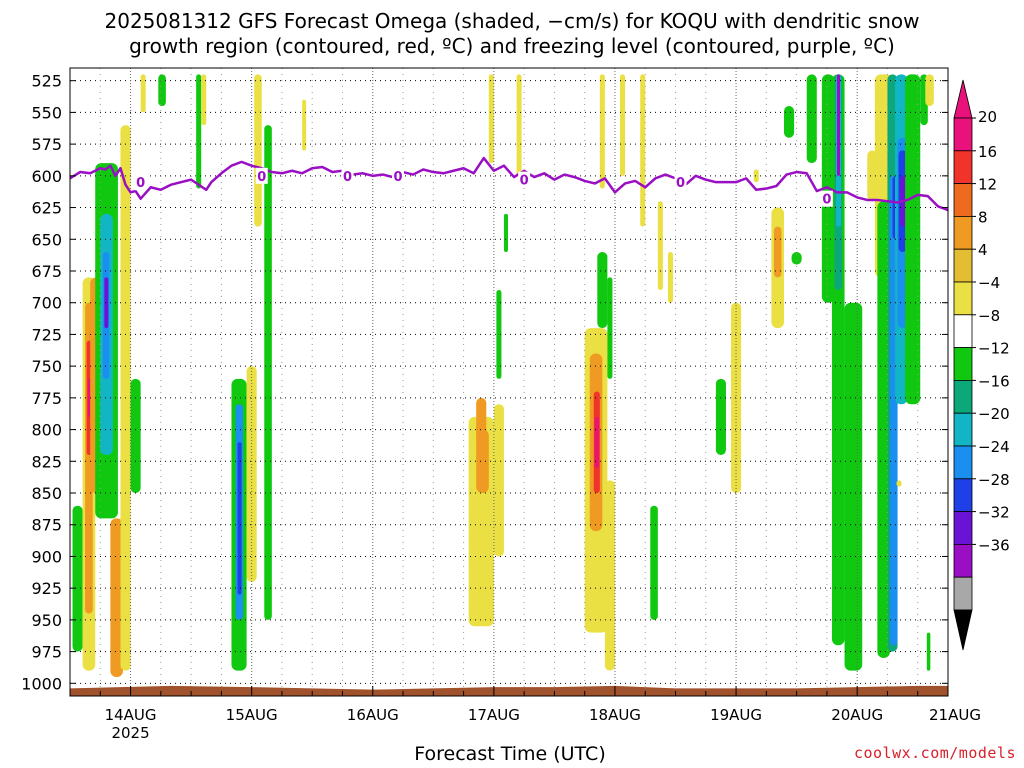 The image size is (1024, 768). What do you see at coordinates (963, 630) in the screenshot?
I see `colorbar-under-triangle` at bounding box center [963, 630].